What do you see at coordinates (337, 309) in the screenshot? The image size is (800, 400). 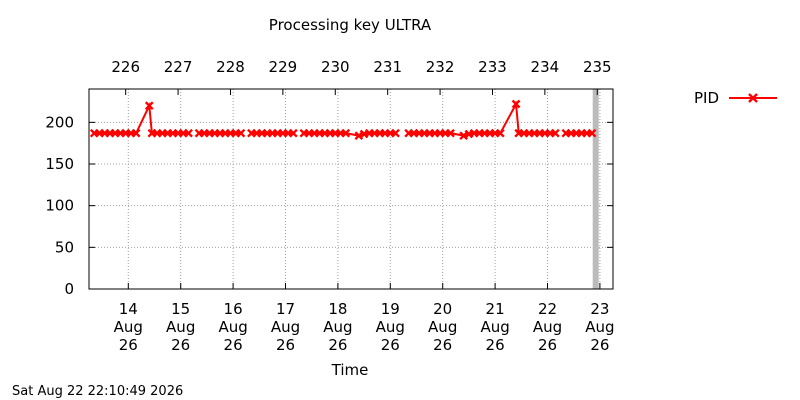 I see `x-tick-label-day: 18` at bounding box center [337, 309].